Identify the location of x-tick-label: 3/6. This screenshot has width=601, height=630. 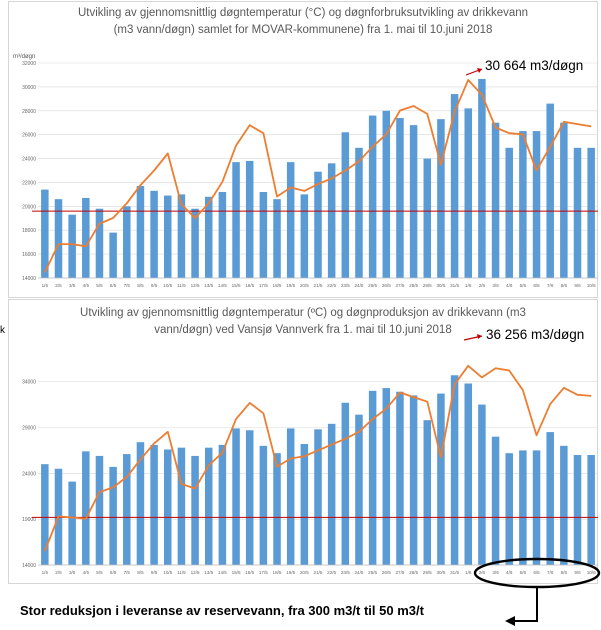
(495, 572).